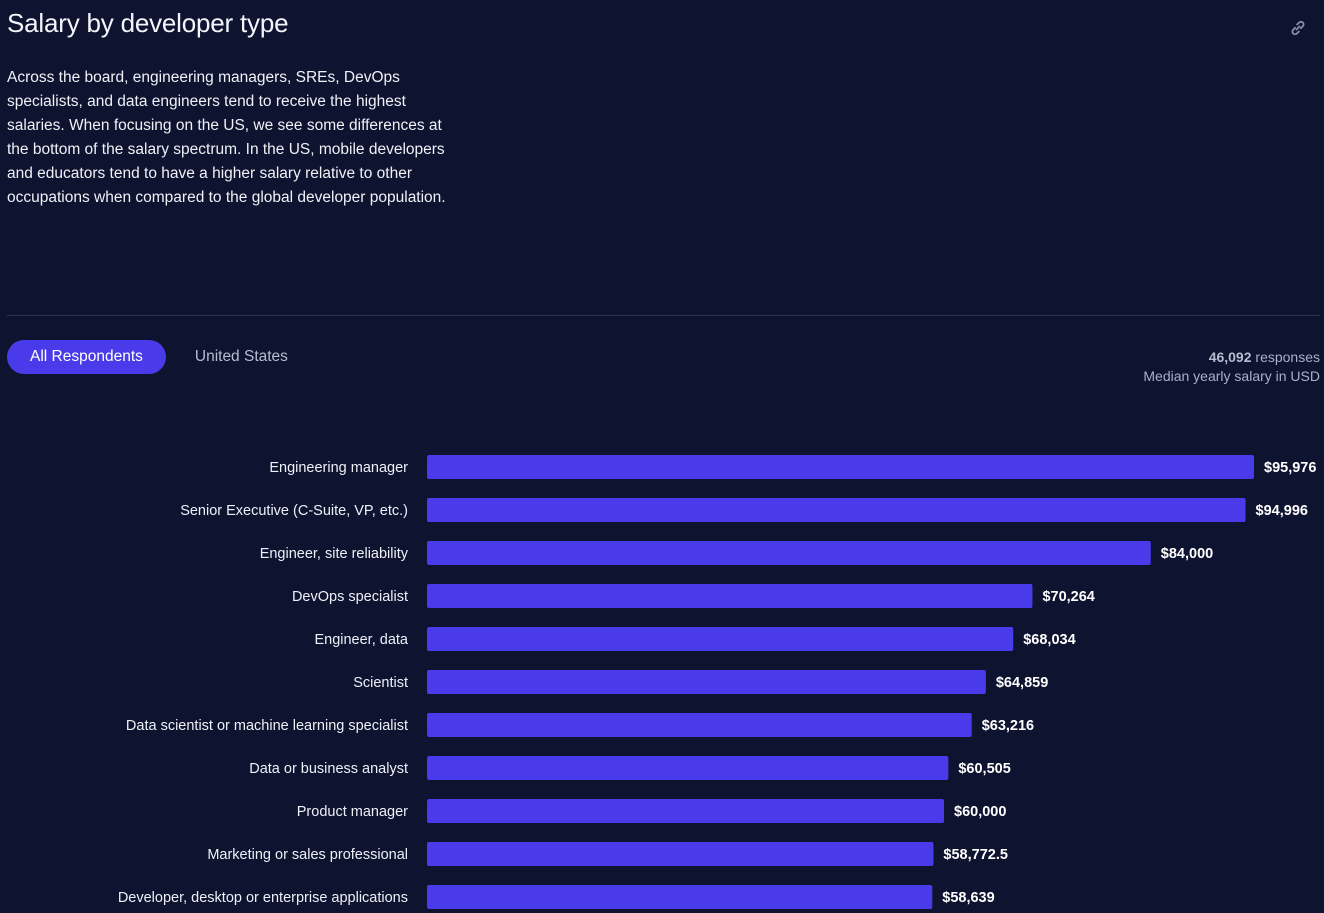  What do you see at coordinates (975, 855) in the screenshot?
I see `value-label: $58,772.5` at bounding box center [975, 855].